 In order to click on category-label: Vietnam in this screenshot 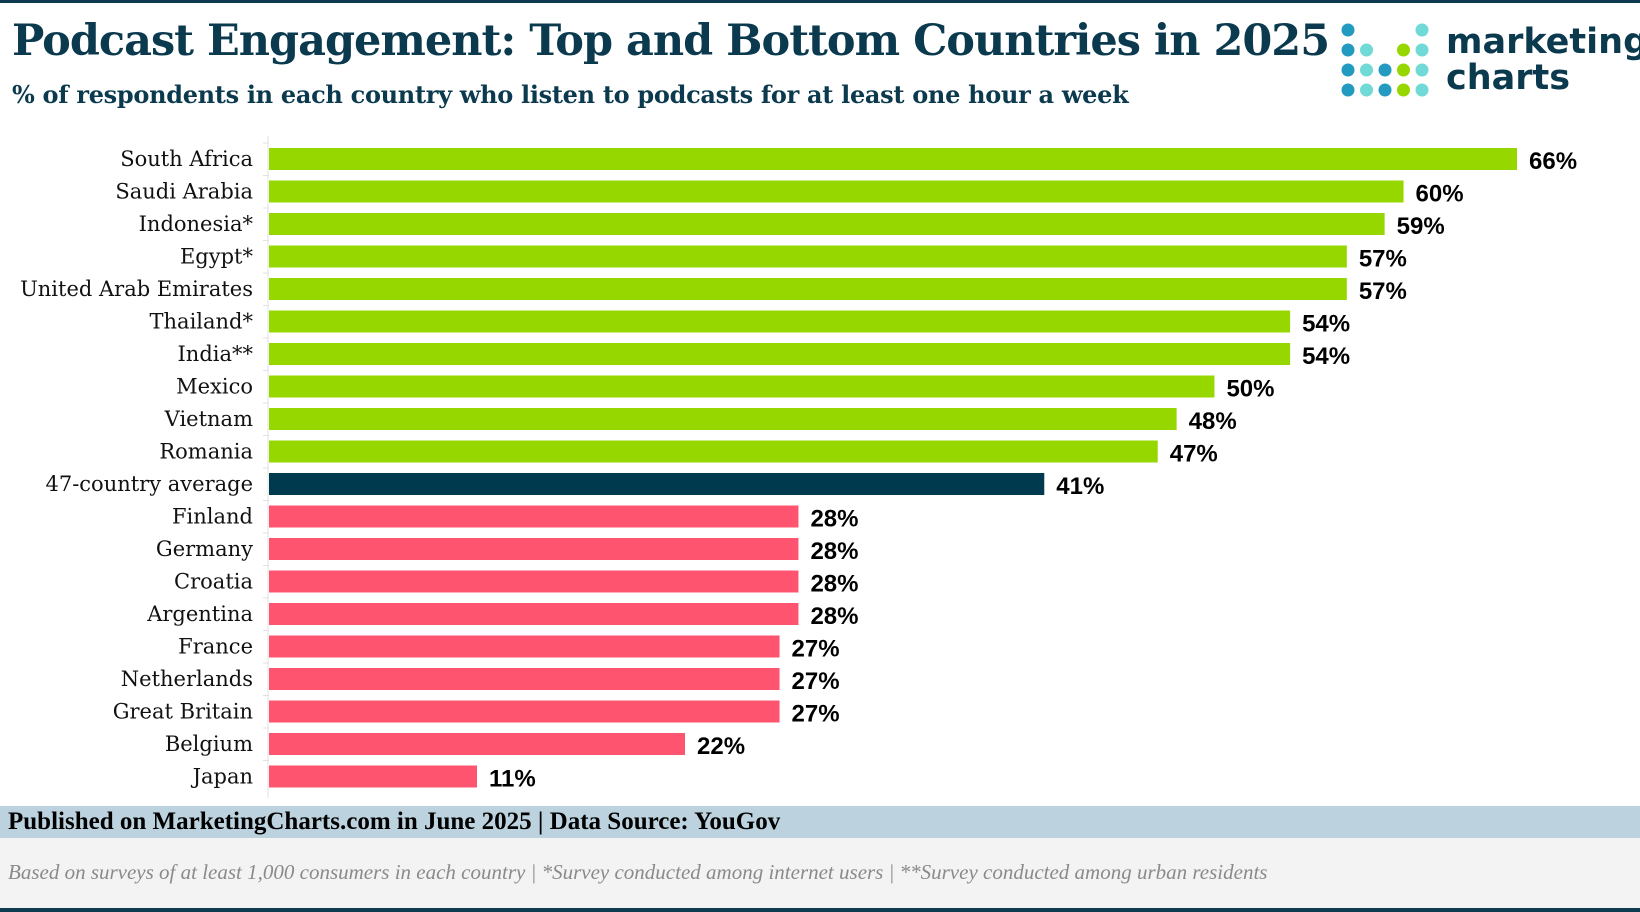, I will do `click(208, 419)`.